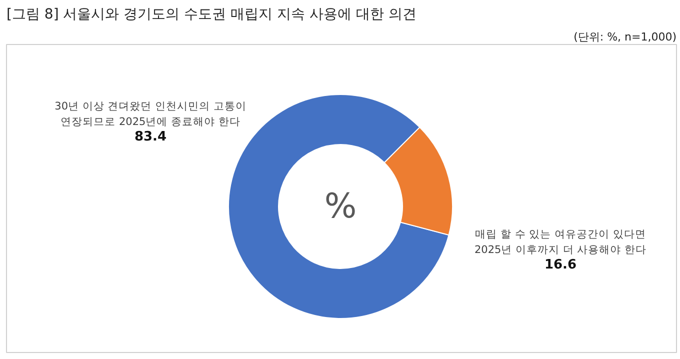  Describe the element at coordinates (560, 242) in the screenshot. I see `slice-label: 매립 할 수 있는 여유공간이 있다면 2025년 이후까지 더 사용해야 한다` at that location.